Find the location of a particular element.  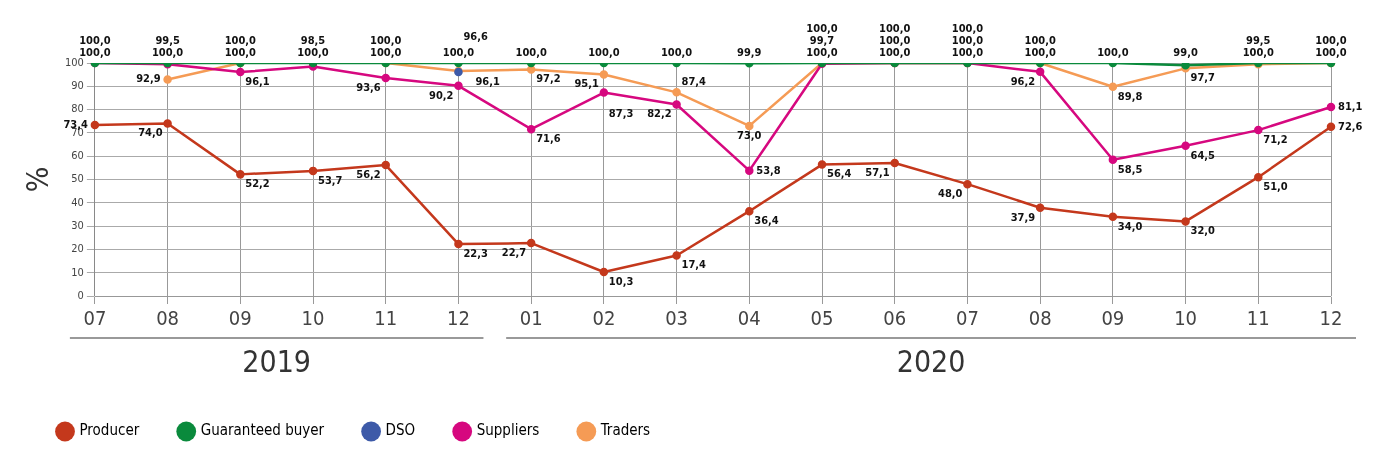

data-label: 93,6 is located at coordinates (368, 87).